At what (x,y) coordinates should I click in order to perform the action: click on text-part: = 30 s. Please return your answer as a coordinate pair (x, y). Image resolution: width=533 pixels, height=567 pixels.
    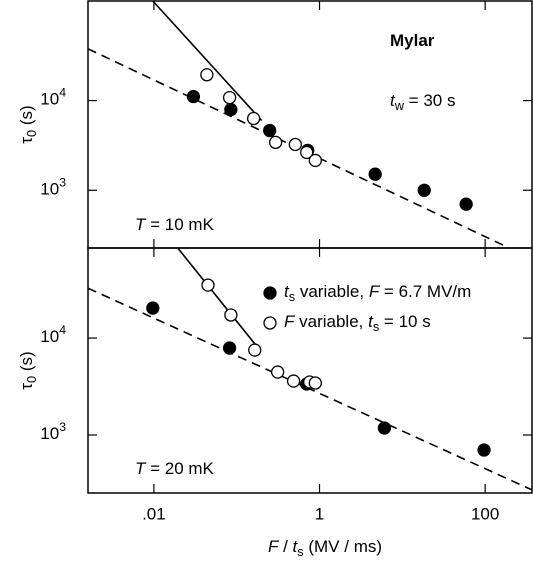
    Looking at the image, I should click on (430, 100).